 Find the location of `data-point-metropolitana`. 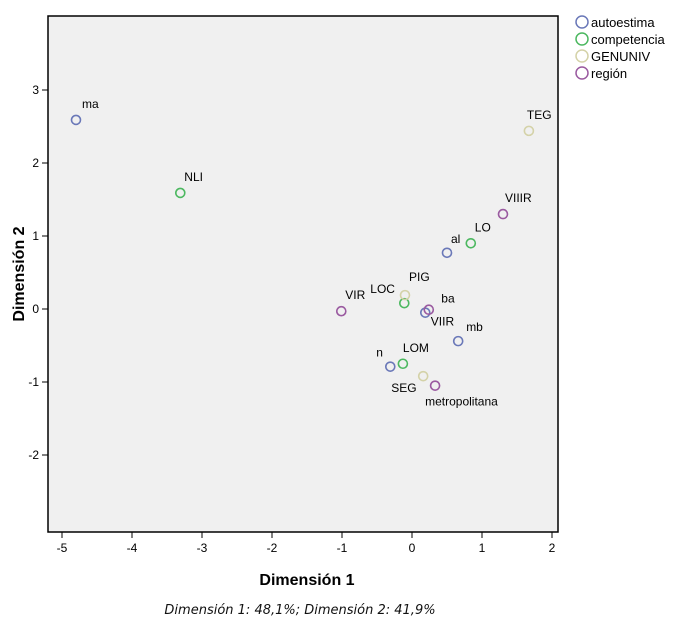

data-point-metropolitana is located at coordinates (435, 385).